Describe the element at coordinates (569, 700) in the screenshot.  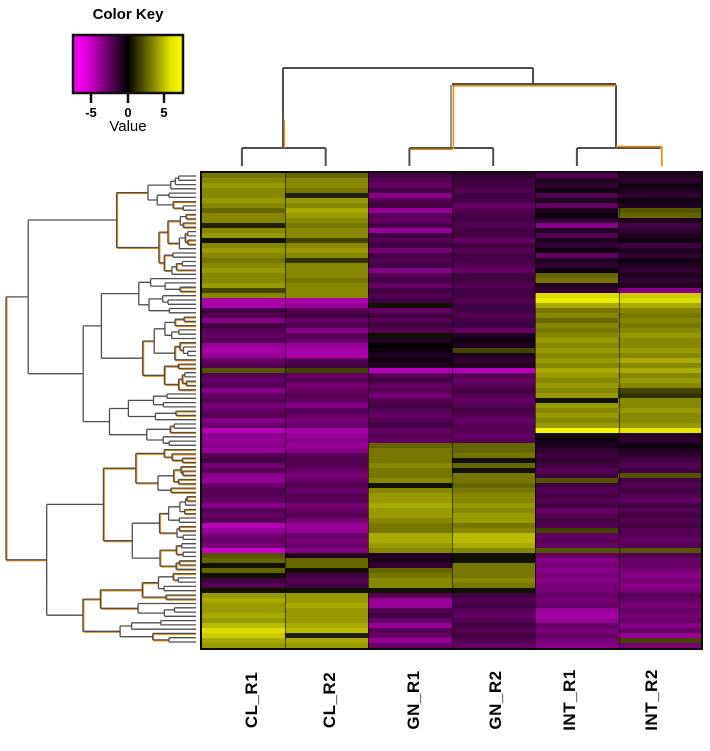
I see `col-label-int-r1: INT_R1` at that location.